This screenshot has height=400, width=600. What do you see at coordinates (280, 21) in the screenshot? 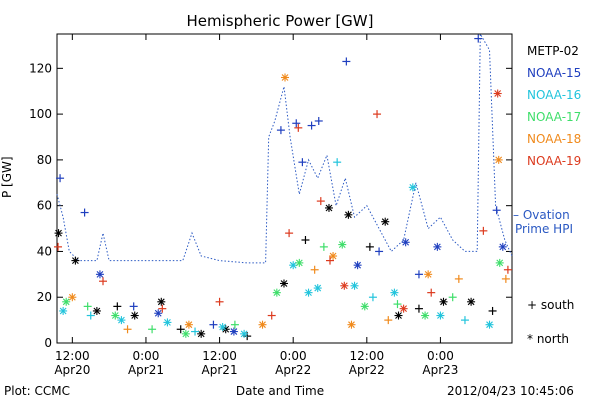
I see `chart-title: Hemispheric Power [GW]` at bounding box center [280, 21].